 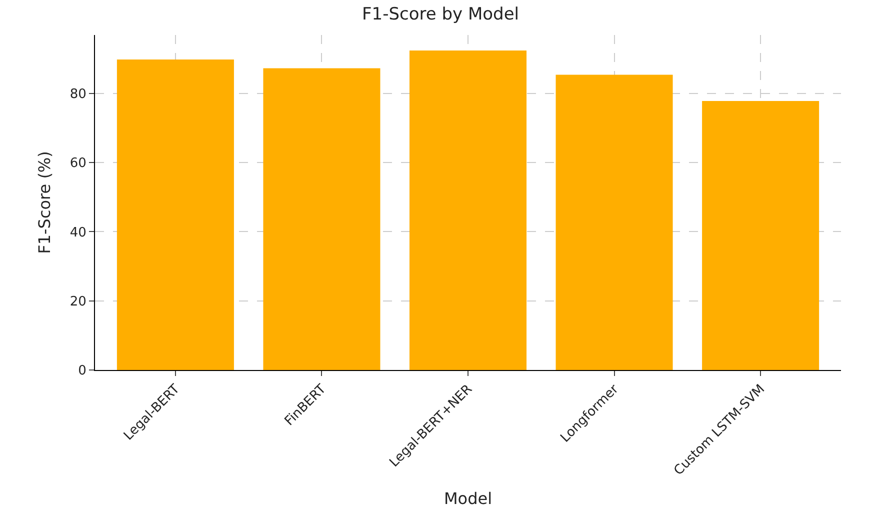 What do you see at coordinates (78, 232) in the screenshot?
I see `y-tick-label: 40` at bounding box center [78, 232].